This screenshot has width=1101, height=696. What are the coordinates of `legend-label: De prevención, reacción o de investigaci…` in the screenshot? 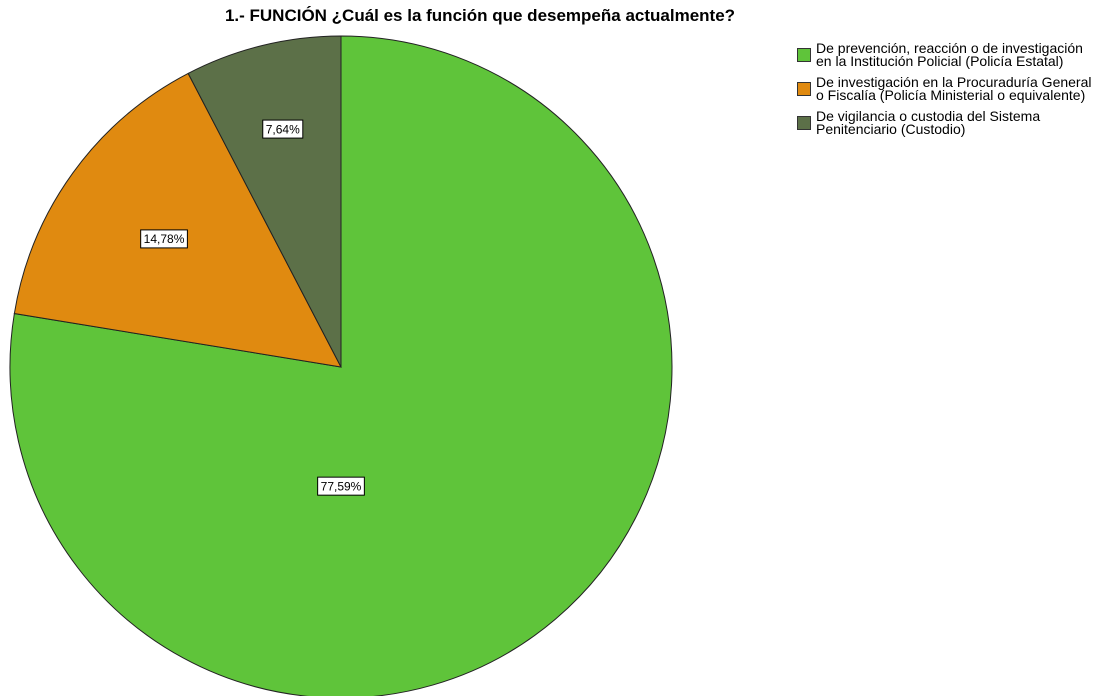 It's located at (949, 54).